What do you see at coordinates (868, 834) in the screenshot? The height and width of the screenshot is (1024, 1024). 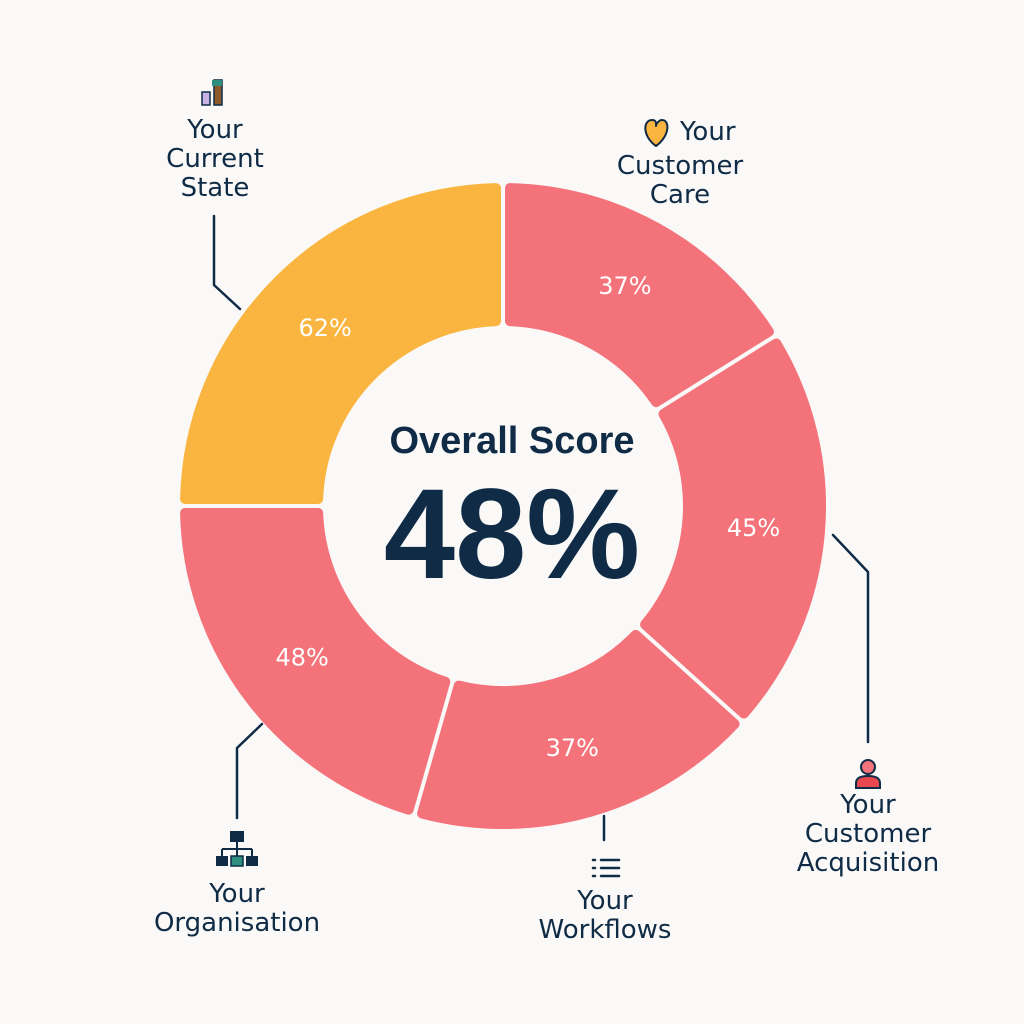 I see `label-customer-acquisition: Your Customer Acquisition` at bounding box center [868, 834].